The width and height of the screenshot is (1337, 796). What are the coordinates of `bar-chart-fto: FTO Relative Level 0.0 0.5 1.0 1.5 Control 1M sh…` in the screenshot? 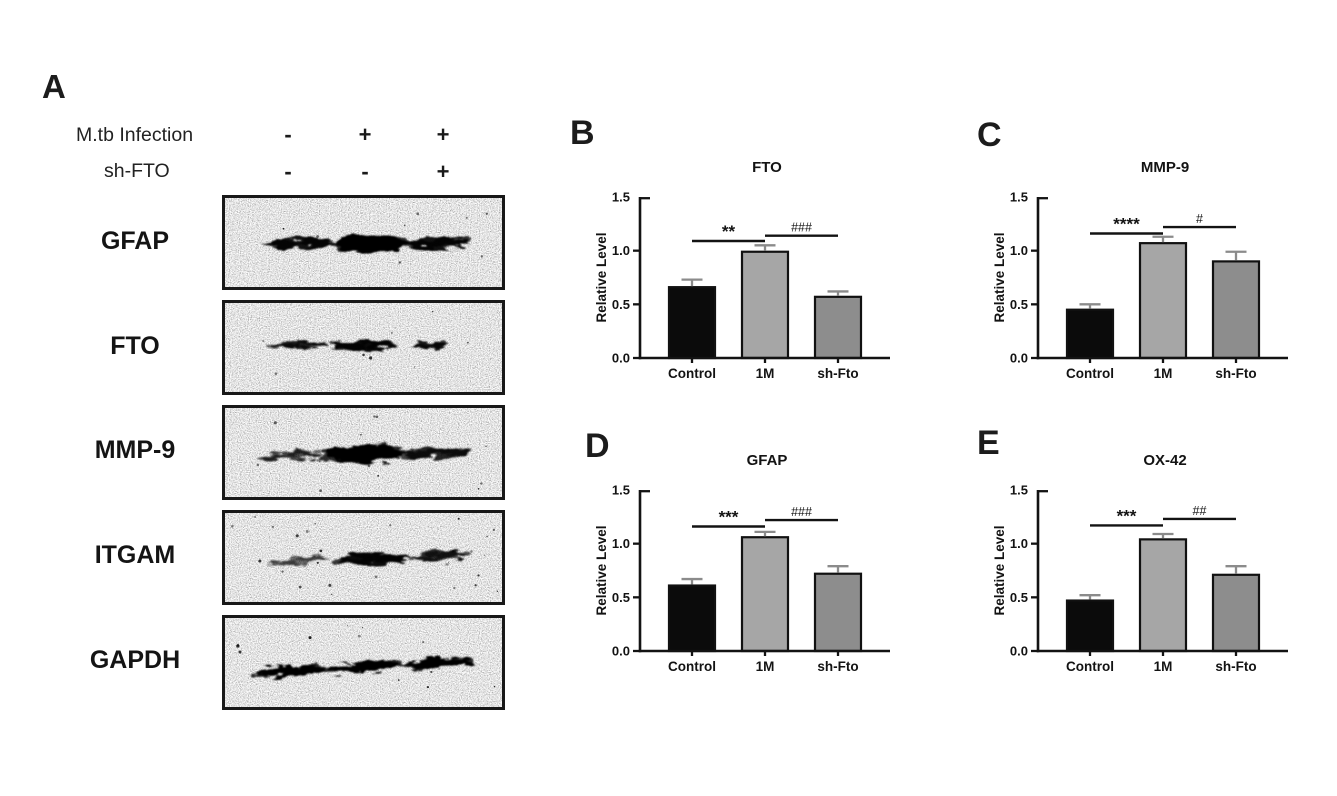 It's located at (742, 270).